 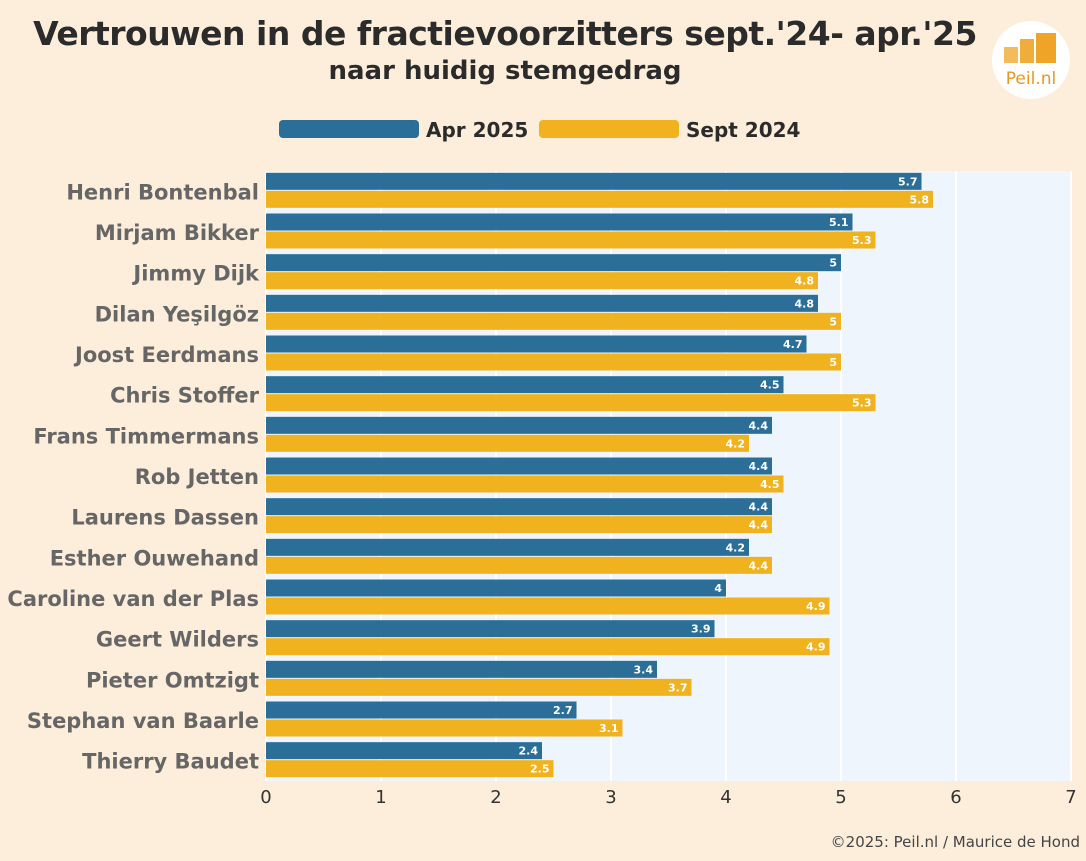 What do you see at coordinates (1070, 797) in the screenshot?
I see `x-tick-label: 7` at bounding box center [1070, 797].